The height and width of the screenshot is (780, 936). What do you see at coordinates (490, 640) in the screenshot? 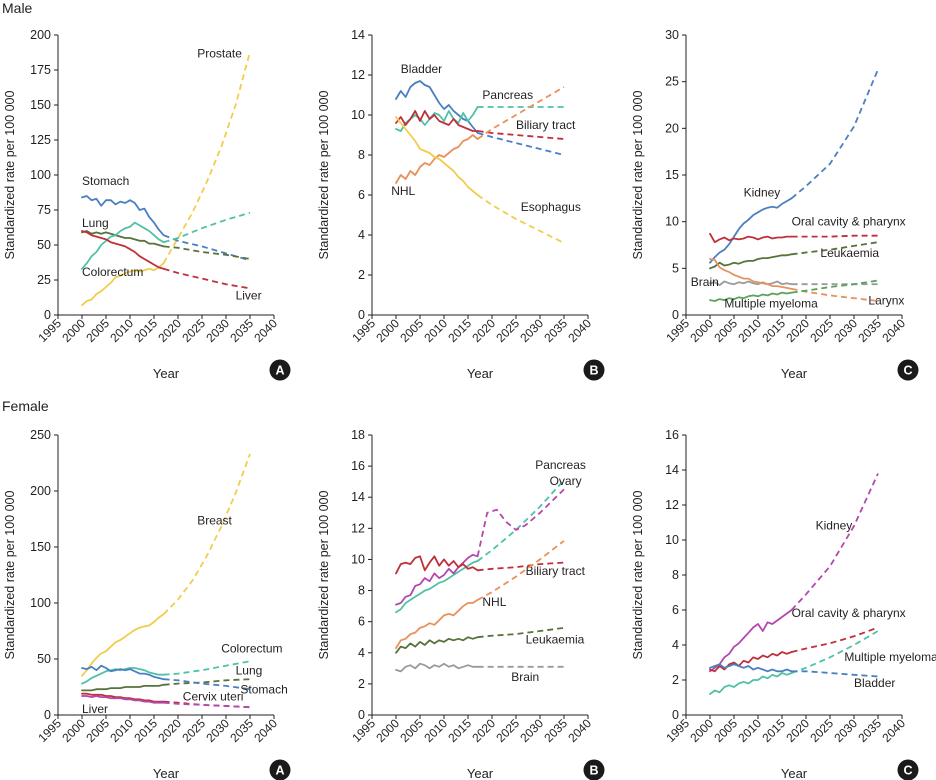
I see `series-leukaemia: Leukaemia` at bounding box center [490, 640].